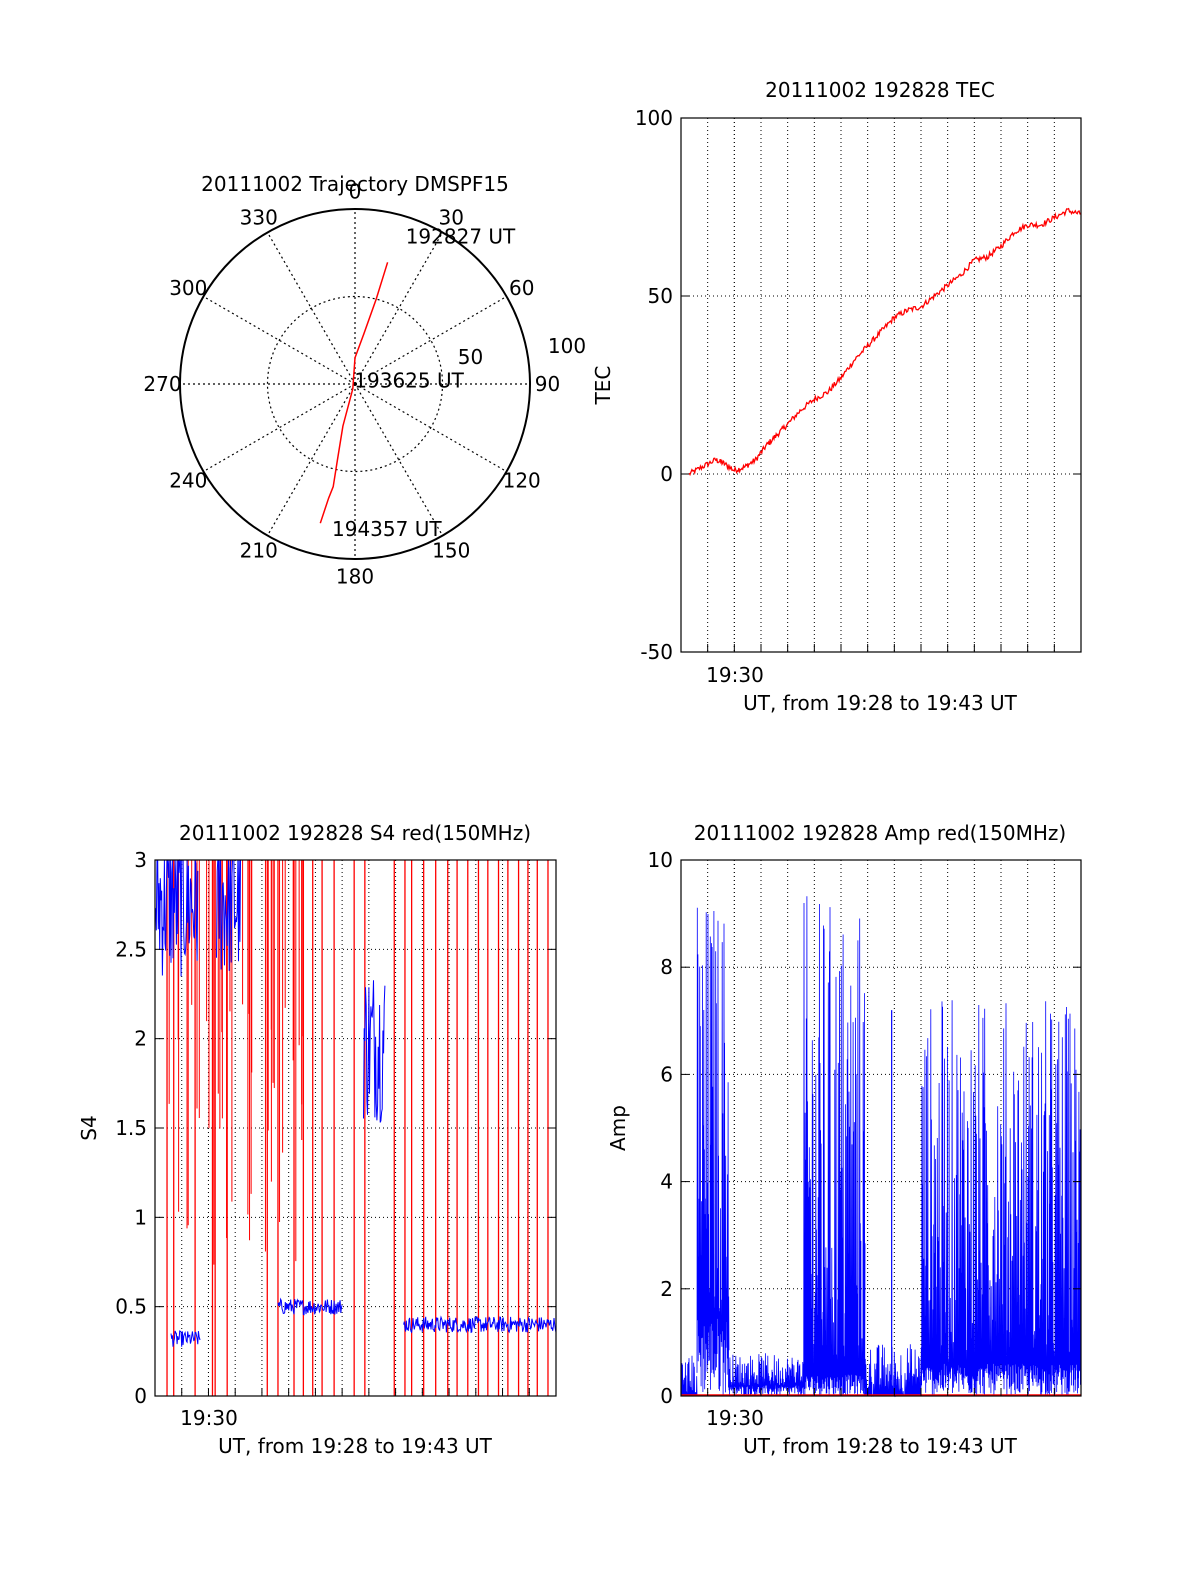 Image resolution: width=1200 pixels, height=1575 pixels. Describe the element at coordinates (355, 833) in the screenshot. I see `s4-title: 20111002 192828 S4 red(150MHz)` at that location.